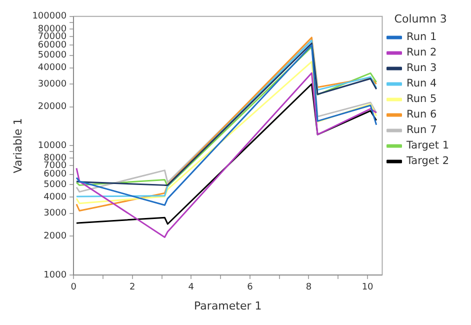 The image size is (471, 325). Describe the element at coordinates (420, 19) in the screenshot. I see `legend-title: Column 3` at that location.